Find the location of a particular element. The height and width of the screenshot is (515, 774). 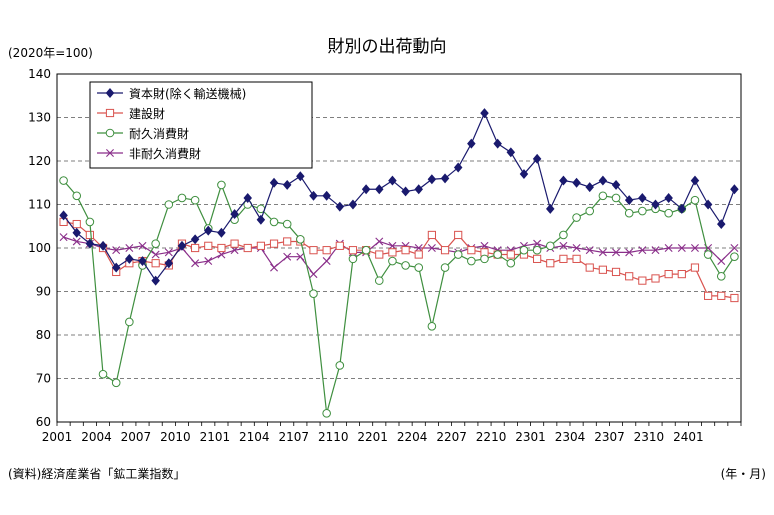

x-unit-label: (年・月) is located at coordinates (743, 474).